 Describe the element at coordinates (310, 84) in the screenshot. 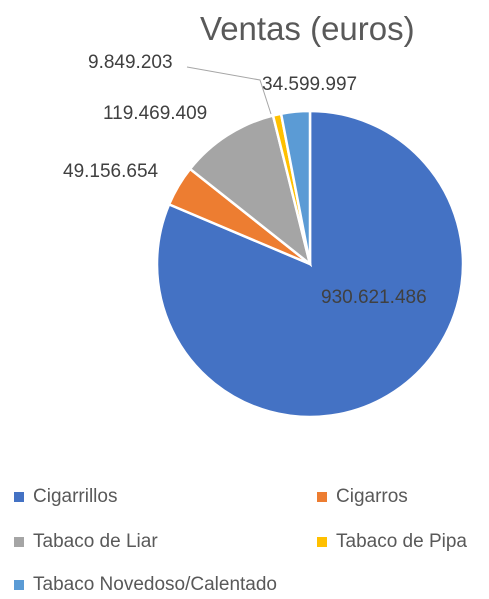

I see `data-label-tabaco-novedoso: 34.599.997` at that location.